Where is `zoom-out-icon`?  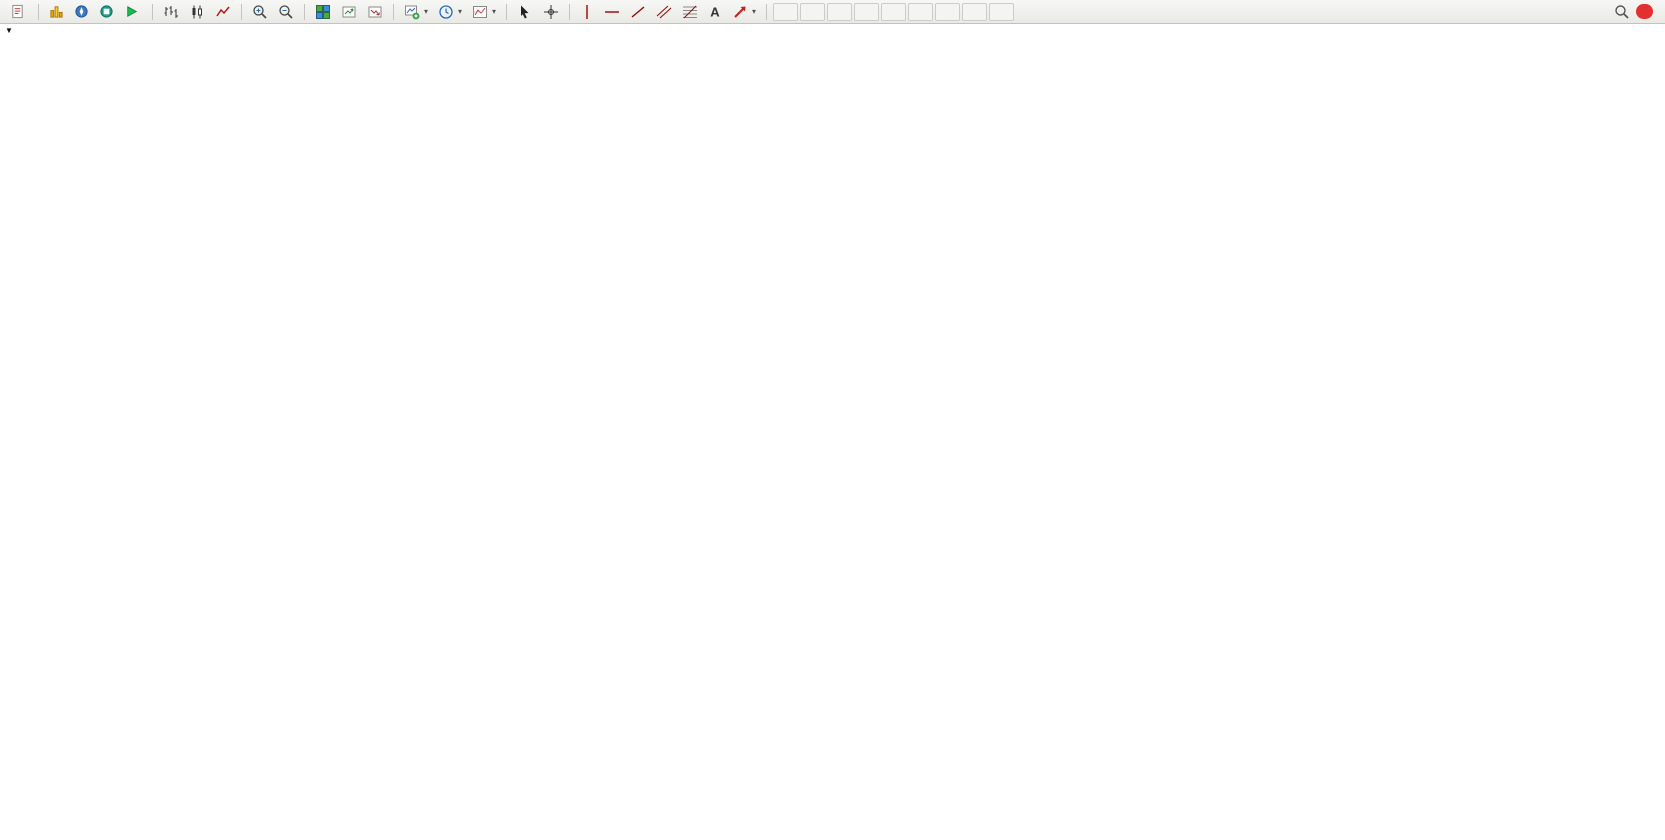
zoom-out-icon is located at coordinates (286, 11).